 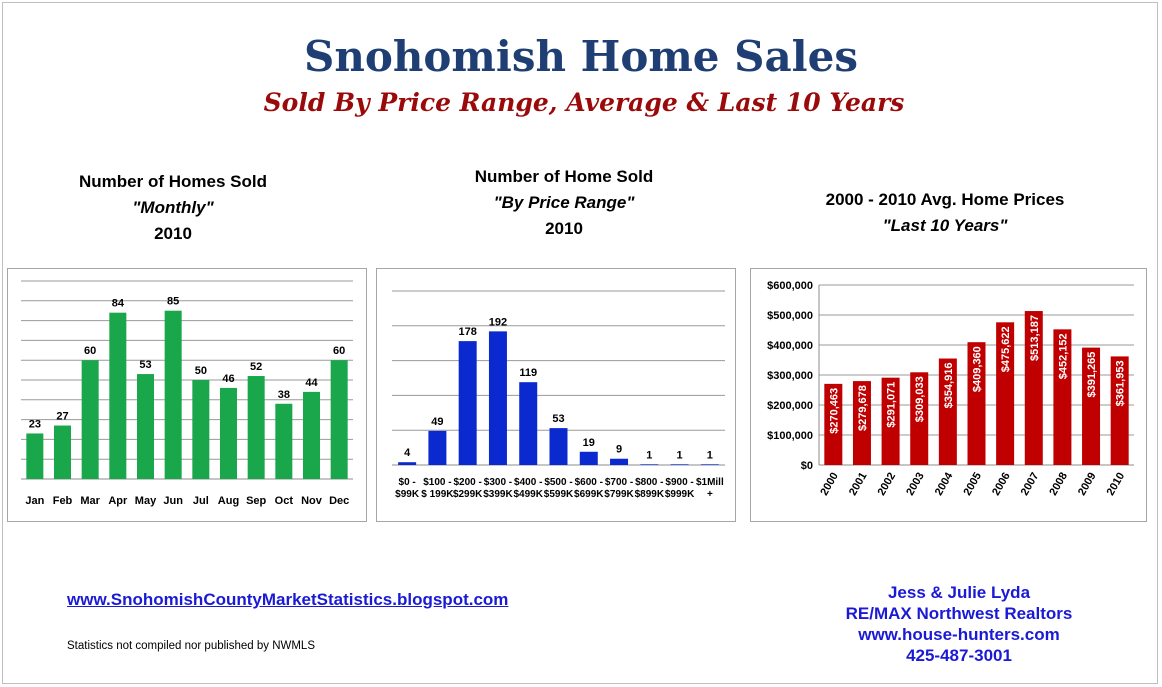 I want to click on data-label: $391,265, so click(x=1092, y=375).